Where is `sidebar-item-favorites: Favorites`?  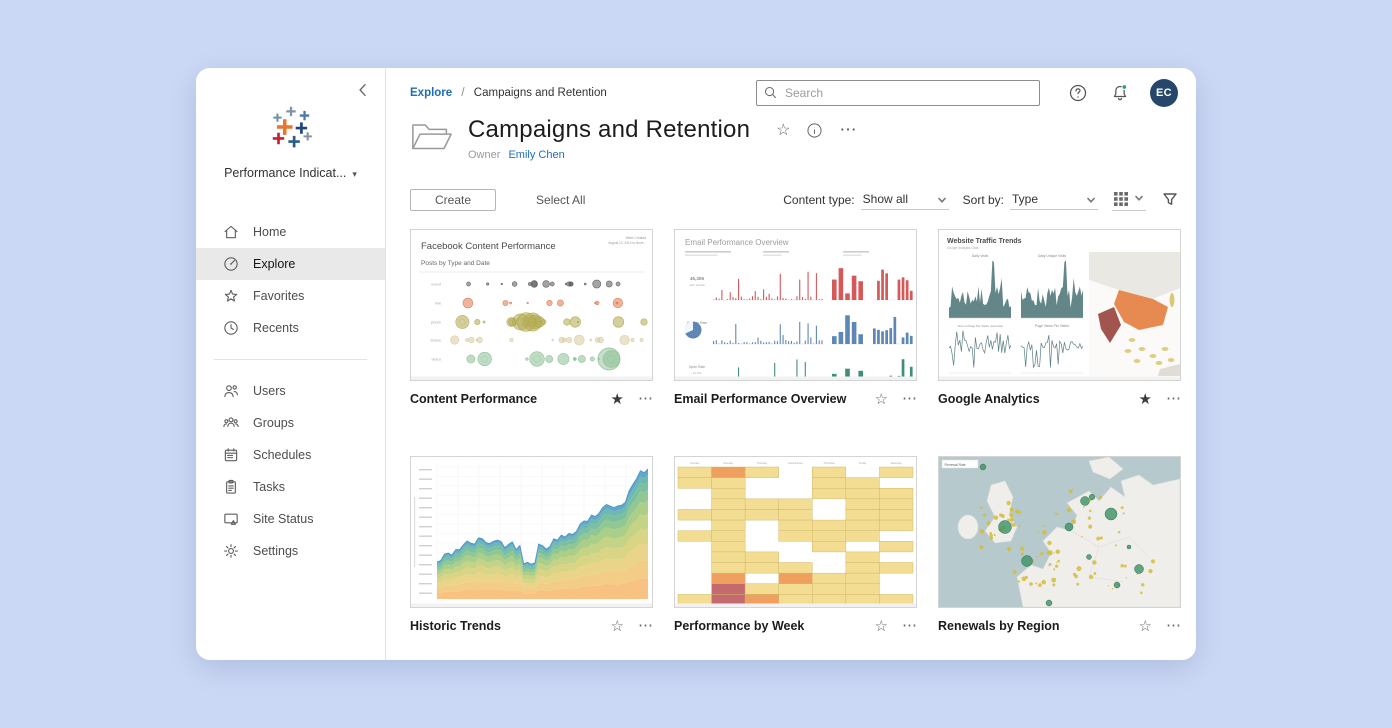 sidebar-item-favorites: Favorites is located at coordinates (290, 296).